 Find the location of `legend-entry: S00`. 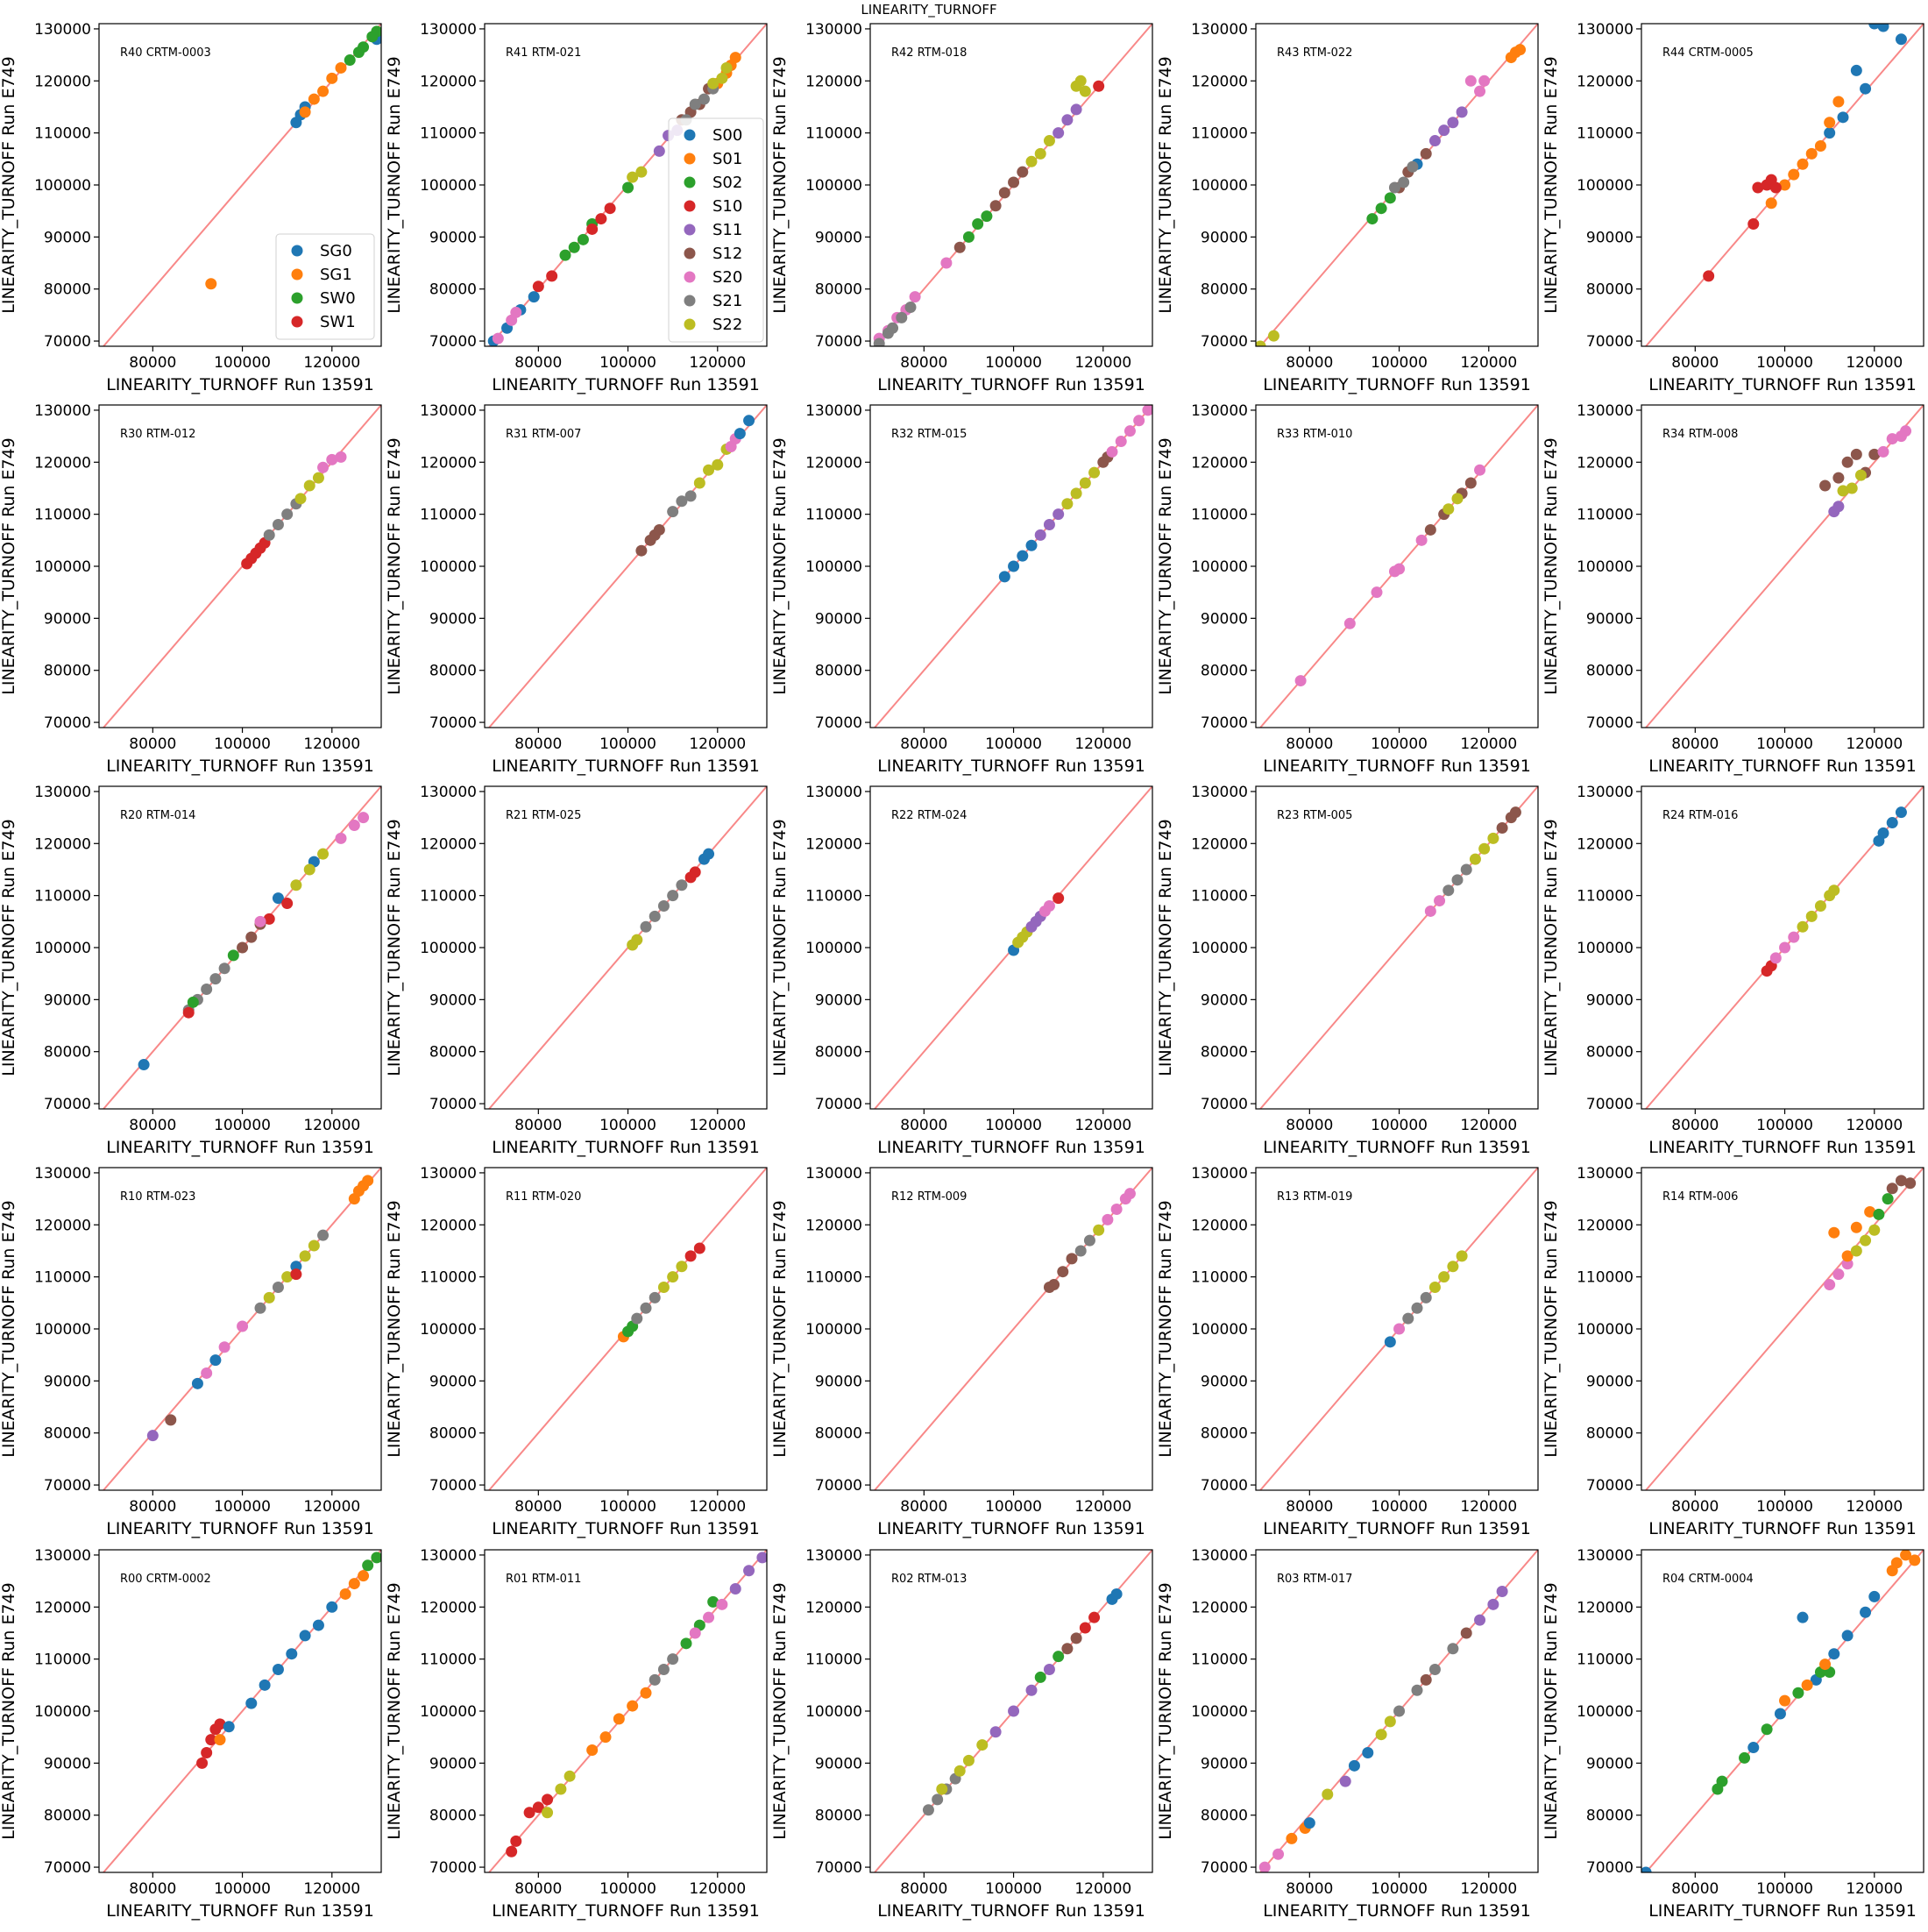

legend-entry: S00 is located at coordinates (727, 135).